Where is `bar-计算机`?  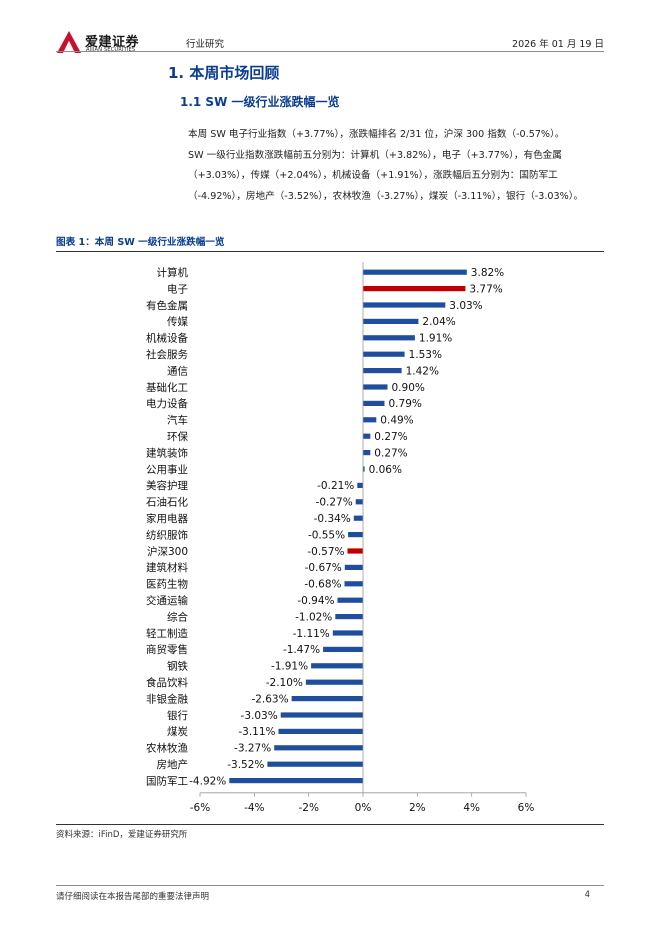 bar-计算机 is located at coordinates (415, 272).